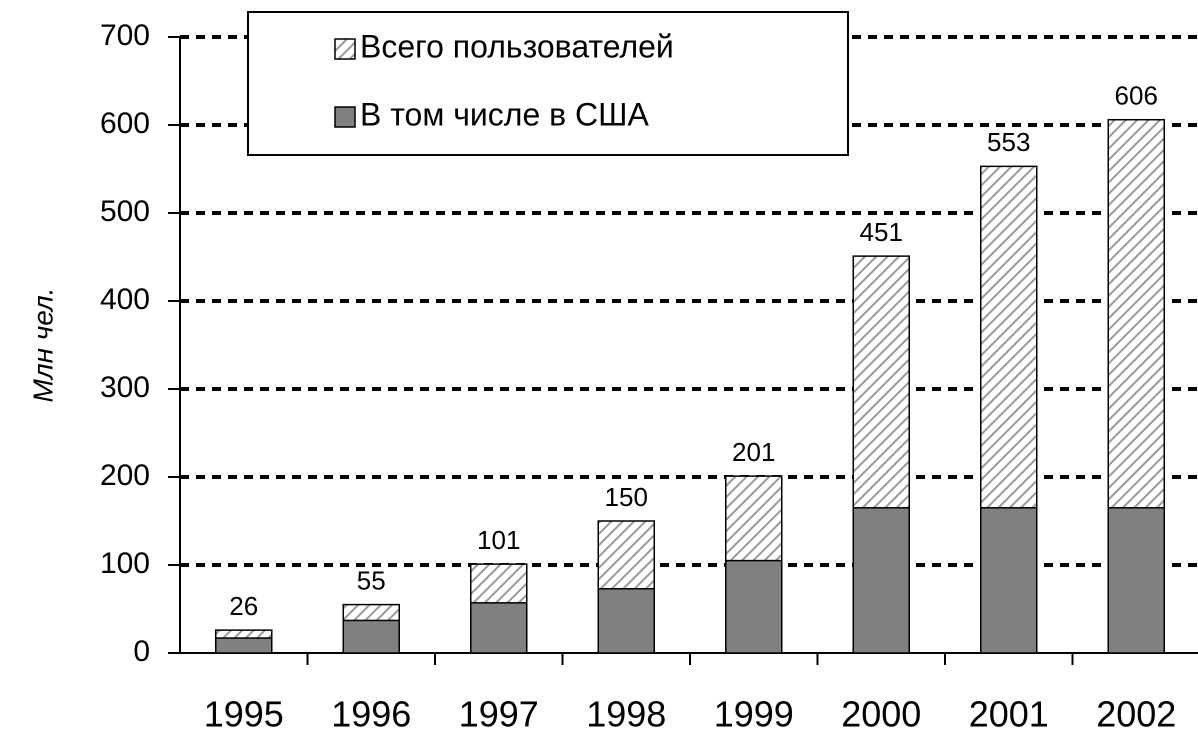 This screenshot has height=736, width=1198. I want to click on data-label: 606, so click(1136, 96).